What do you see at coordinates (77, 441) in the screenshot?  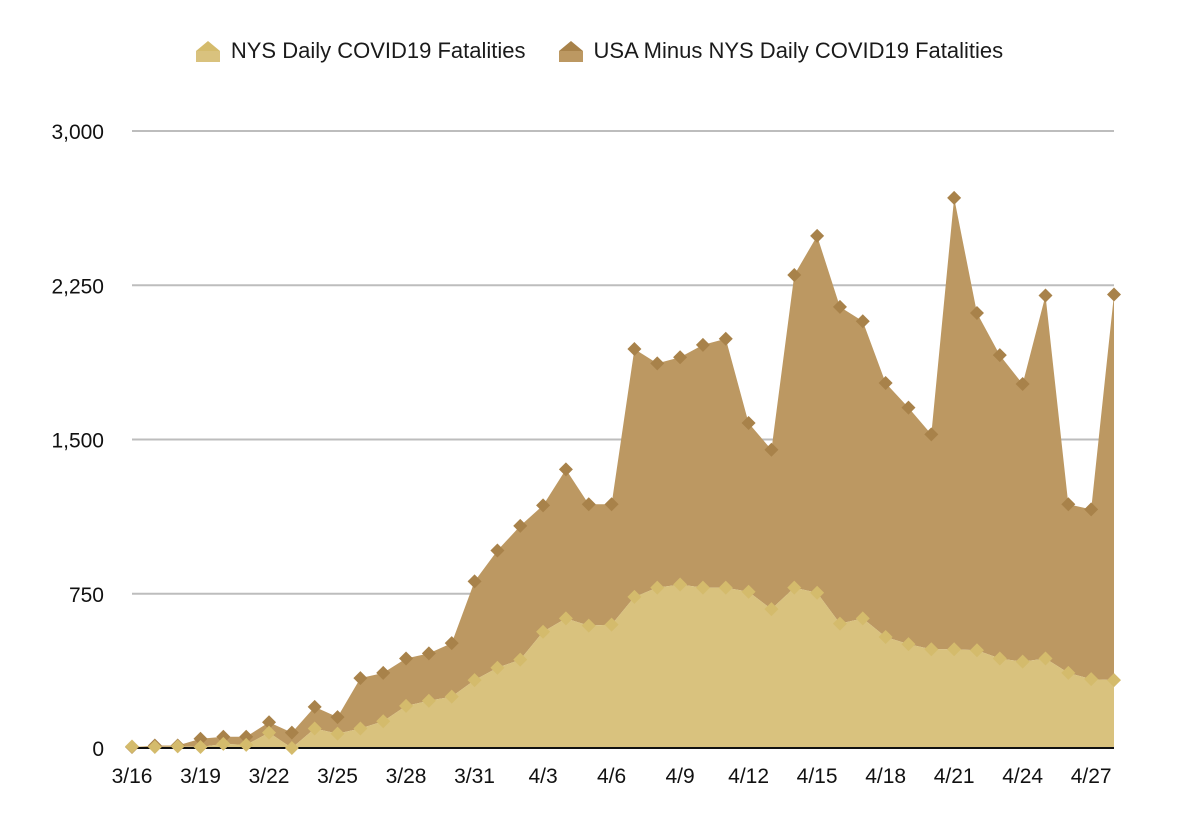 I see `y-tick-label: 1,500` at bounding box center [77, 441].